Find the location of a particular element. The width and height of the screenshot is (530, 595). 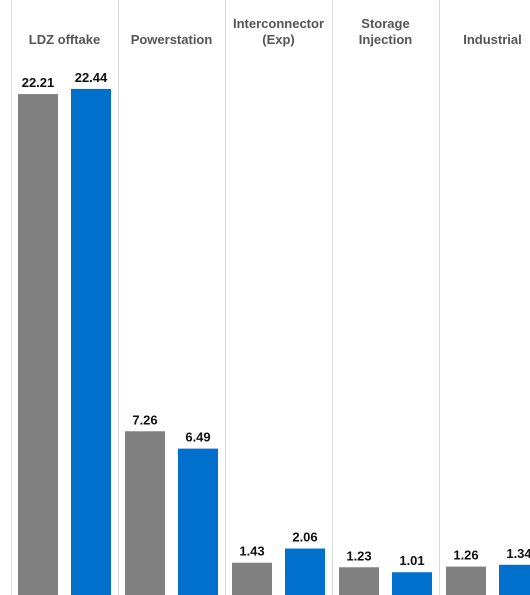

category-label: Interconnector (Exp) is located at coordinates (278, 31).